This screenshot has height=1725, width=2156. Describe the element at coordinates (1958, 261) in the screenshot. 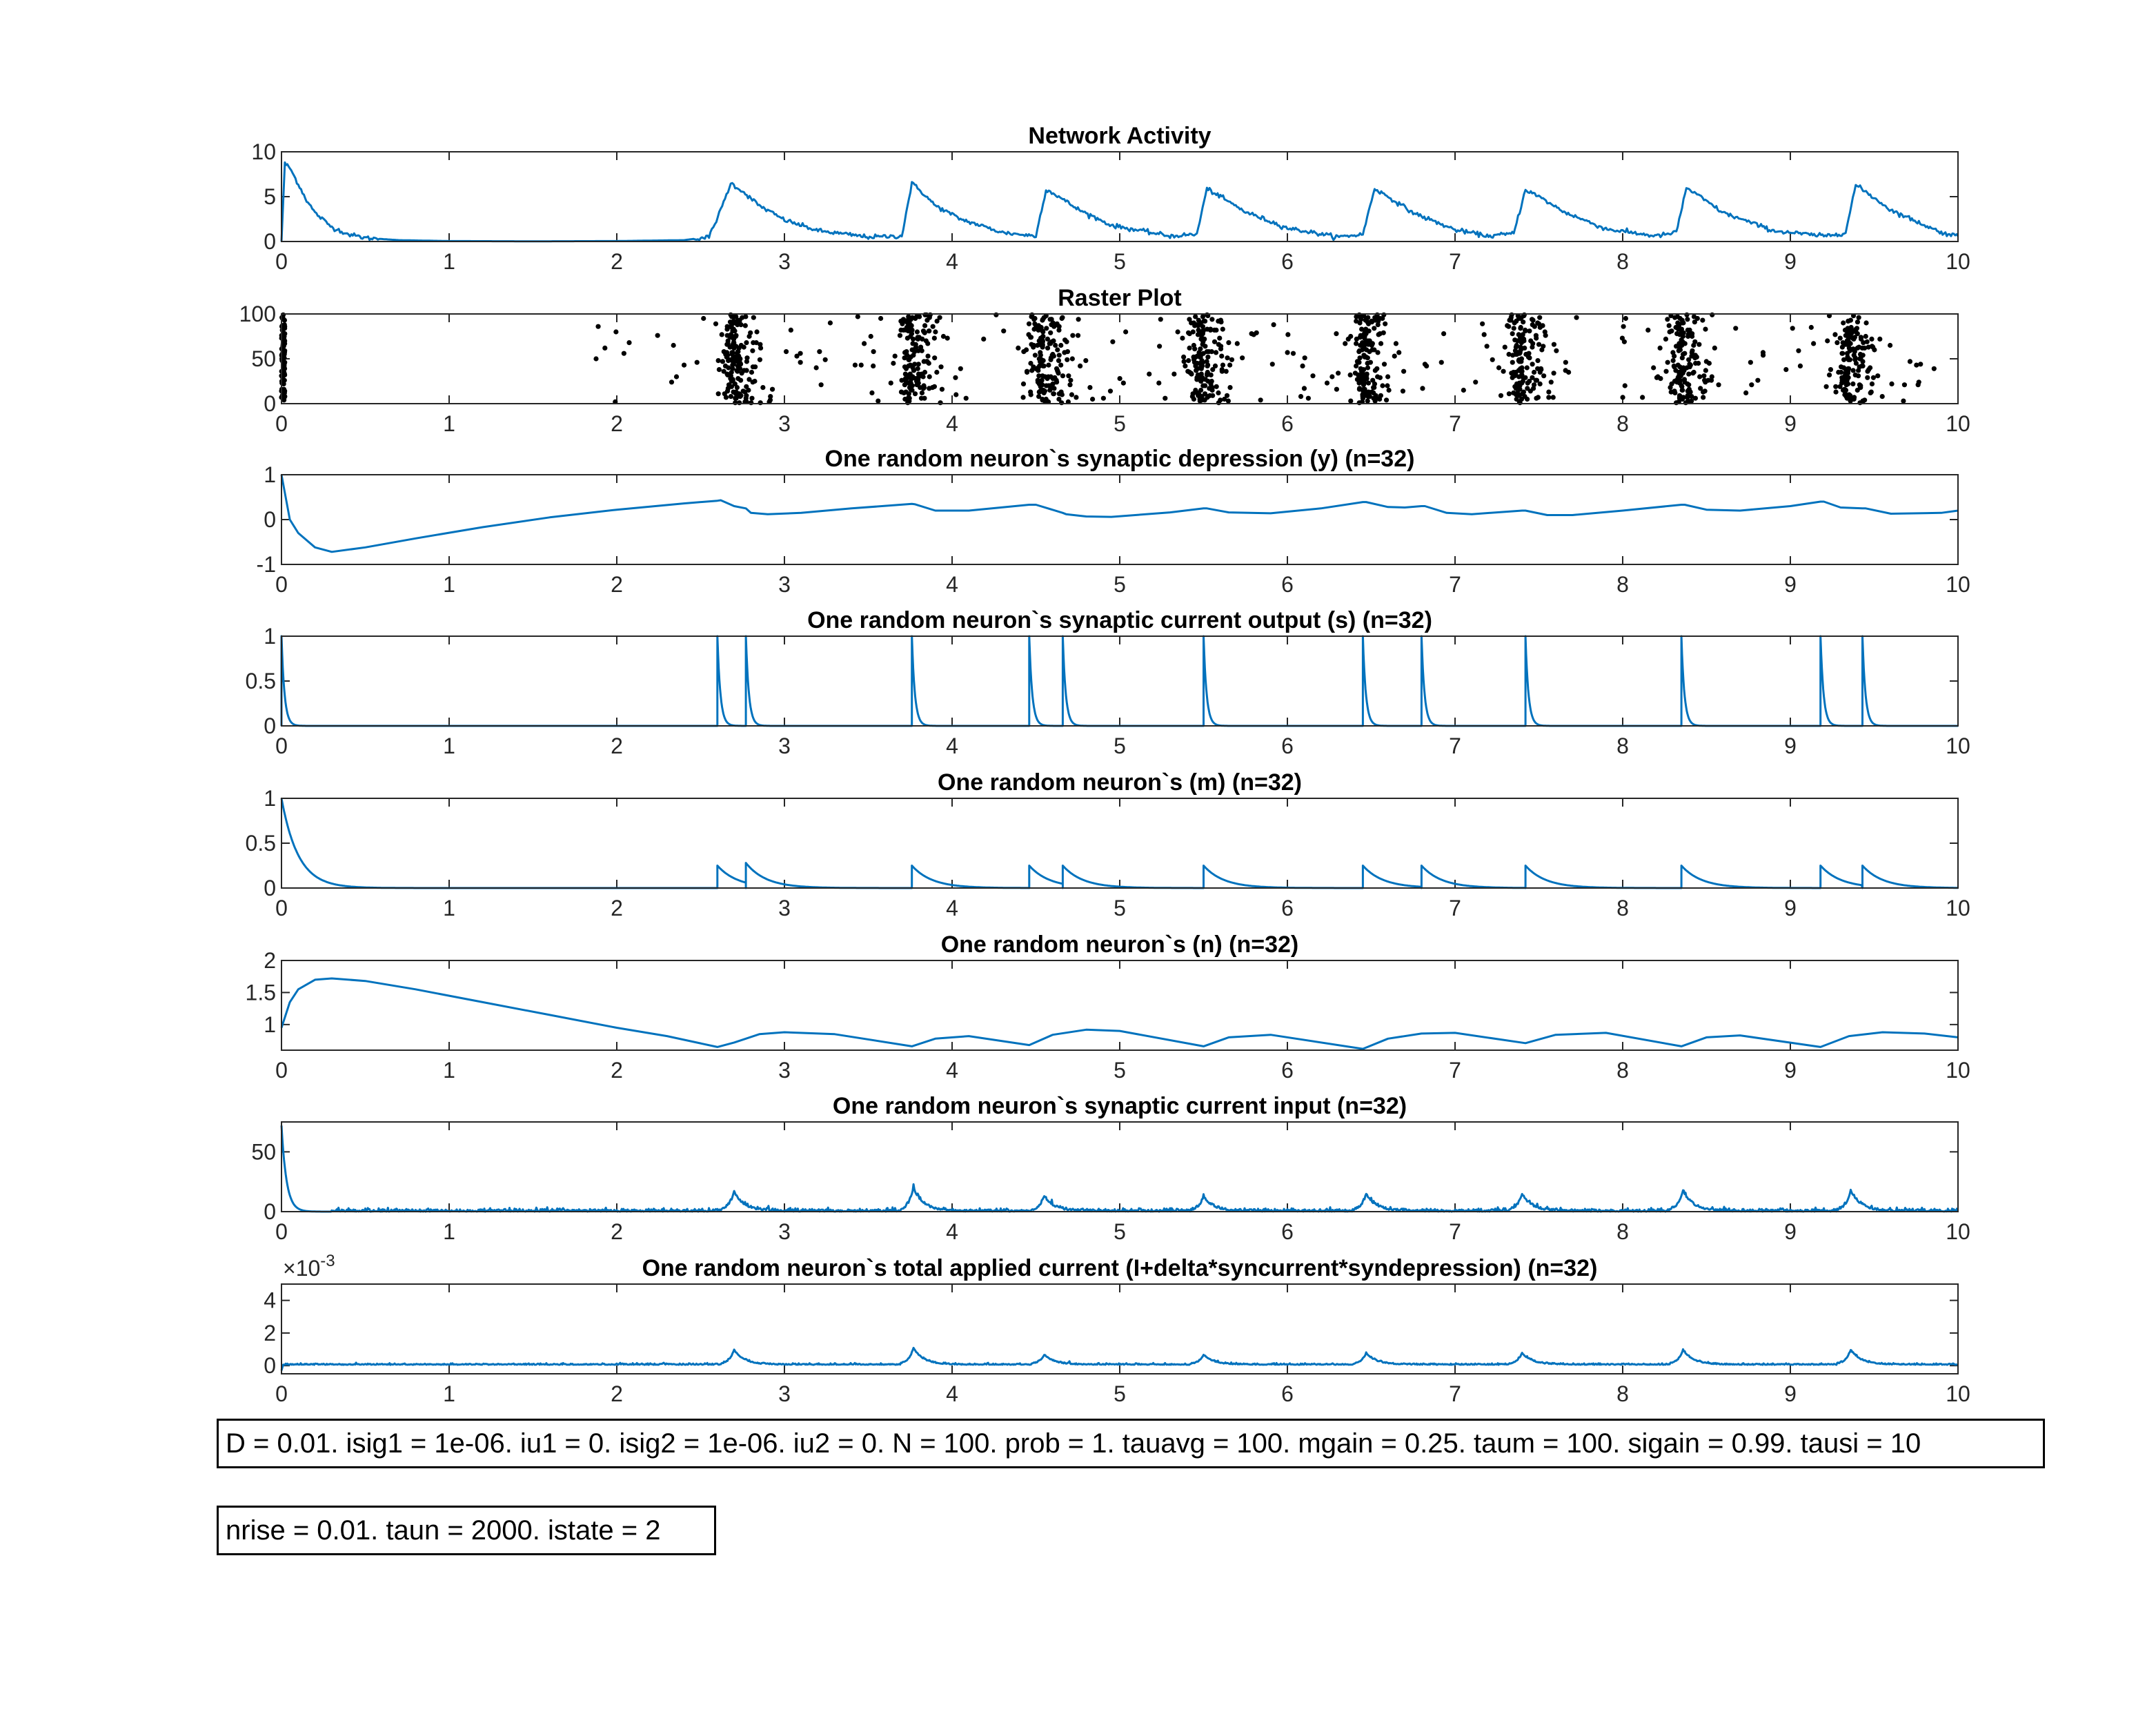

I see `x-tick-label: 10` at that location.